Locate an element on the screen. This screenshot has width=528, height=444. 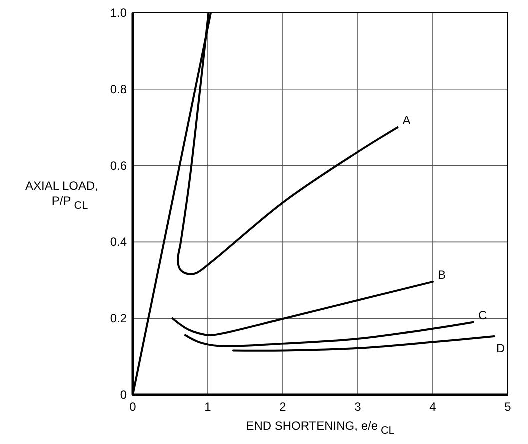
series-label: A is located at coordinates (406, 121).